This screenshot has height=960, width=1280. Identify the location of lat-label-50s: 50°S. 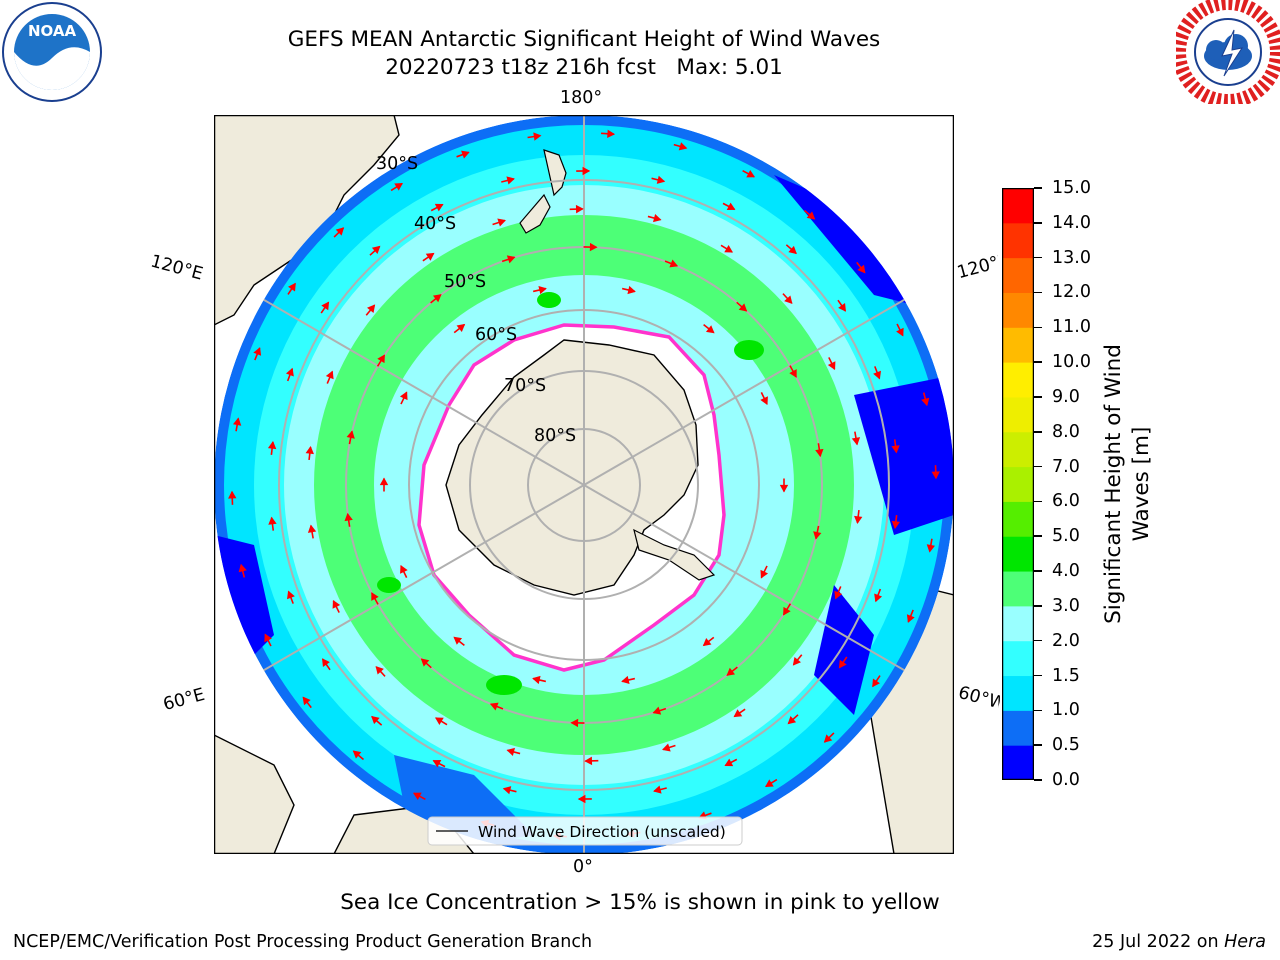
(465, 282).